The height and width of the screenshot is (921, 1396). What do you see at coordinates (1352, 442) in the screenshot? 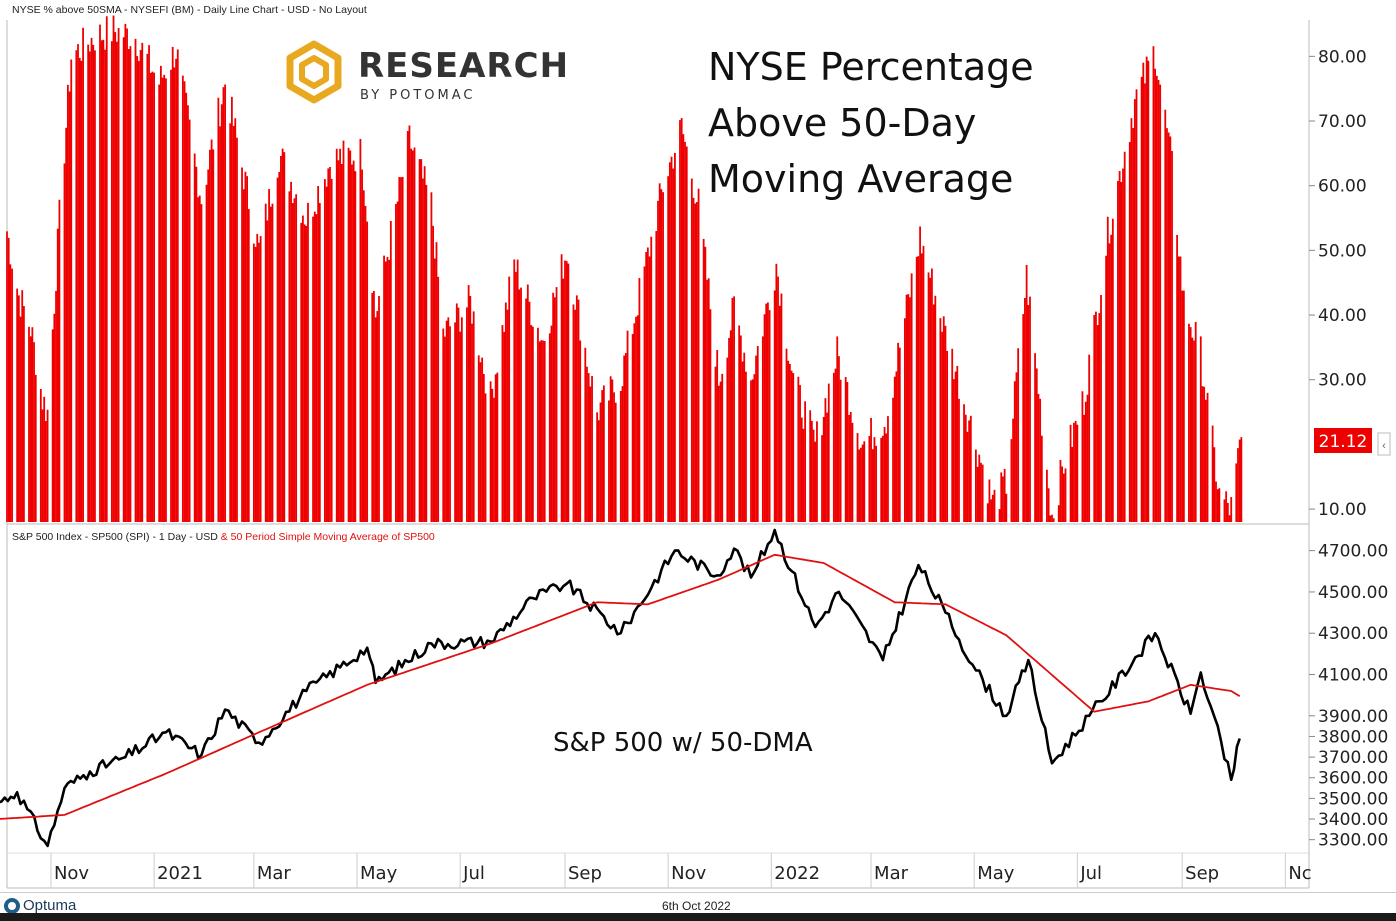
I see `last-value-tag: 21.12 ‹` at bounding box center [1352, 442].